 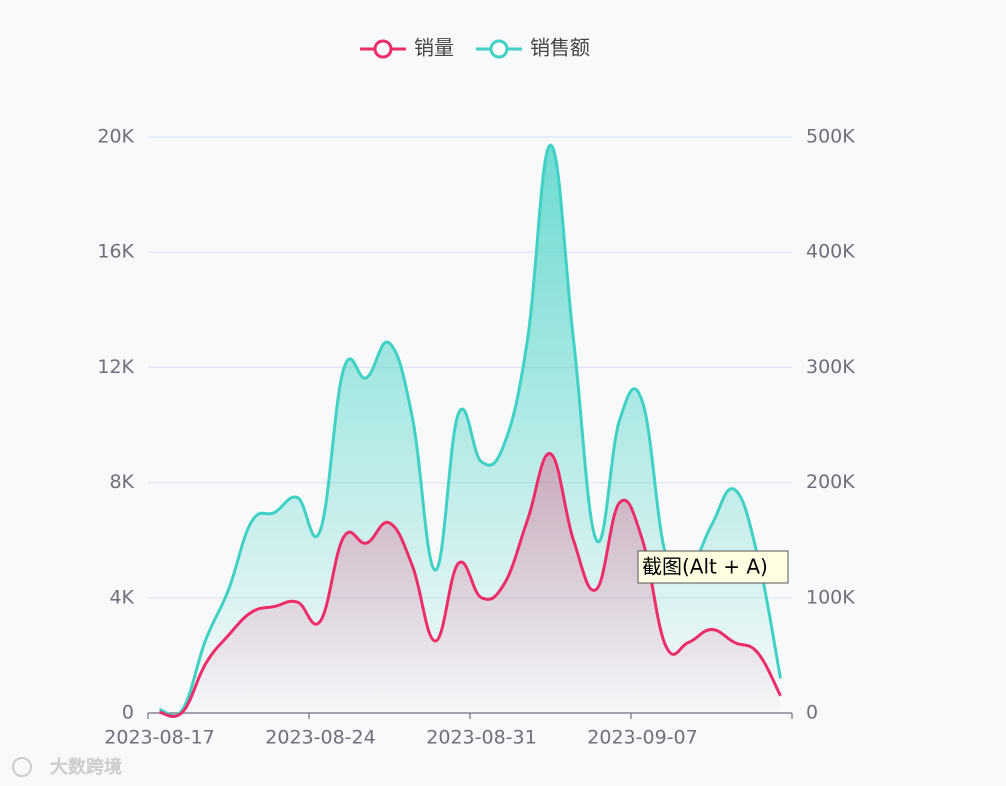 What do you see at coordinates (830, 137) in the screenshot?
I see `y2-tick-label: 500K` at bounding box center [830, 137].